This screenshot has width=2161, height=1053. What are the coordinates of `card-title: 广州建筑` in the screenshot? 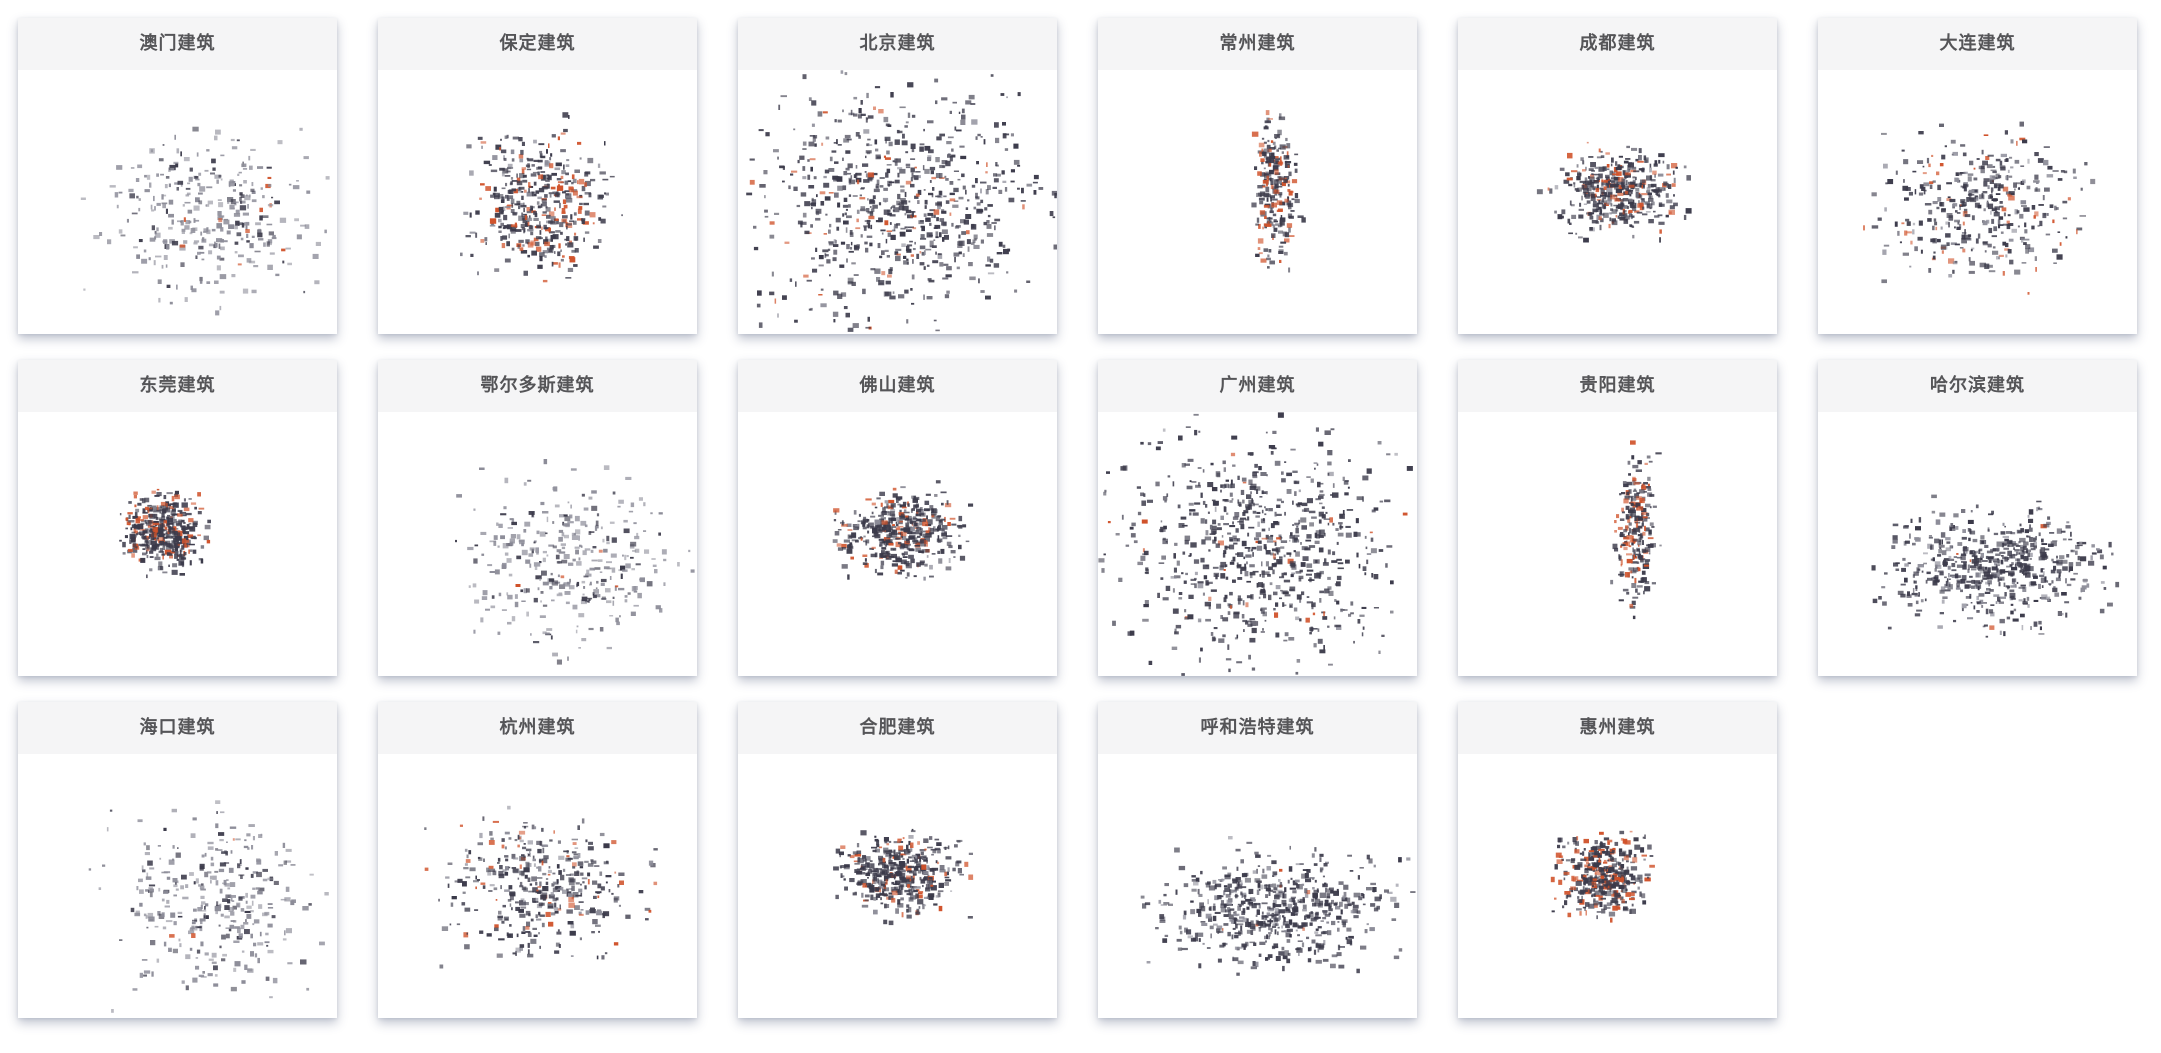 It's located at (1257, 386).